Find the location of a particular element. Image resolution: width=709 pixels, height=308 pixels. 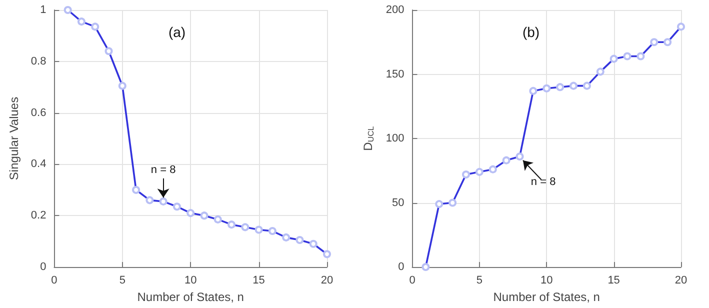

y-axis-title: Singular Values is located at coordinates (14, 138).